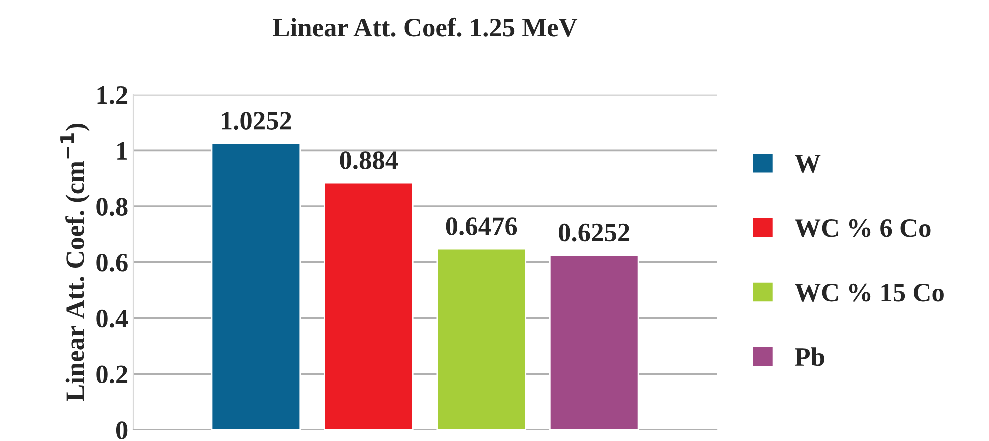 The image size is (989, 441). I want to click on y-tick-label: 1.2, so click(113, 95).